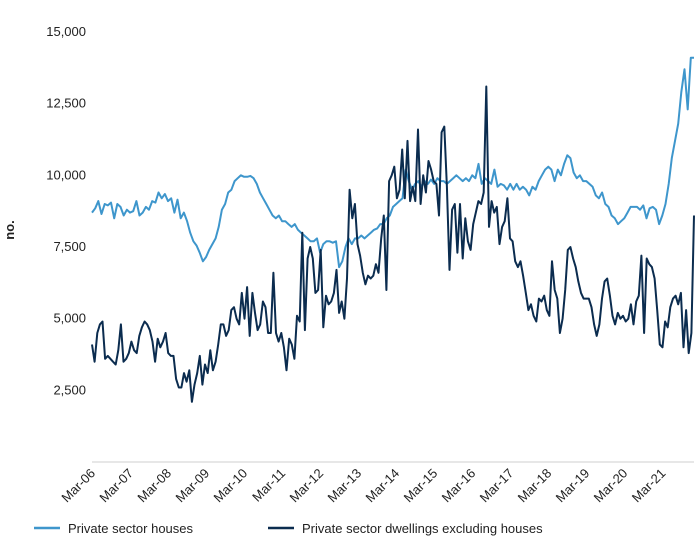 The width and height of the screenshot is (700, 560). What do you see at coordinates (421, 486) in the screenshot?
I see `x-tick-label: Mar-15` at bounding box center [421, 486].